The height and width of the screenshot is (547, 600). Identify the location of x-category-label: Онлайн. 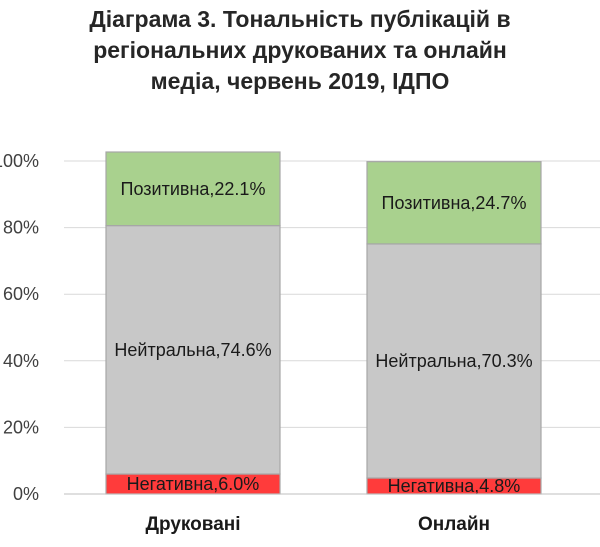
(454, 524).